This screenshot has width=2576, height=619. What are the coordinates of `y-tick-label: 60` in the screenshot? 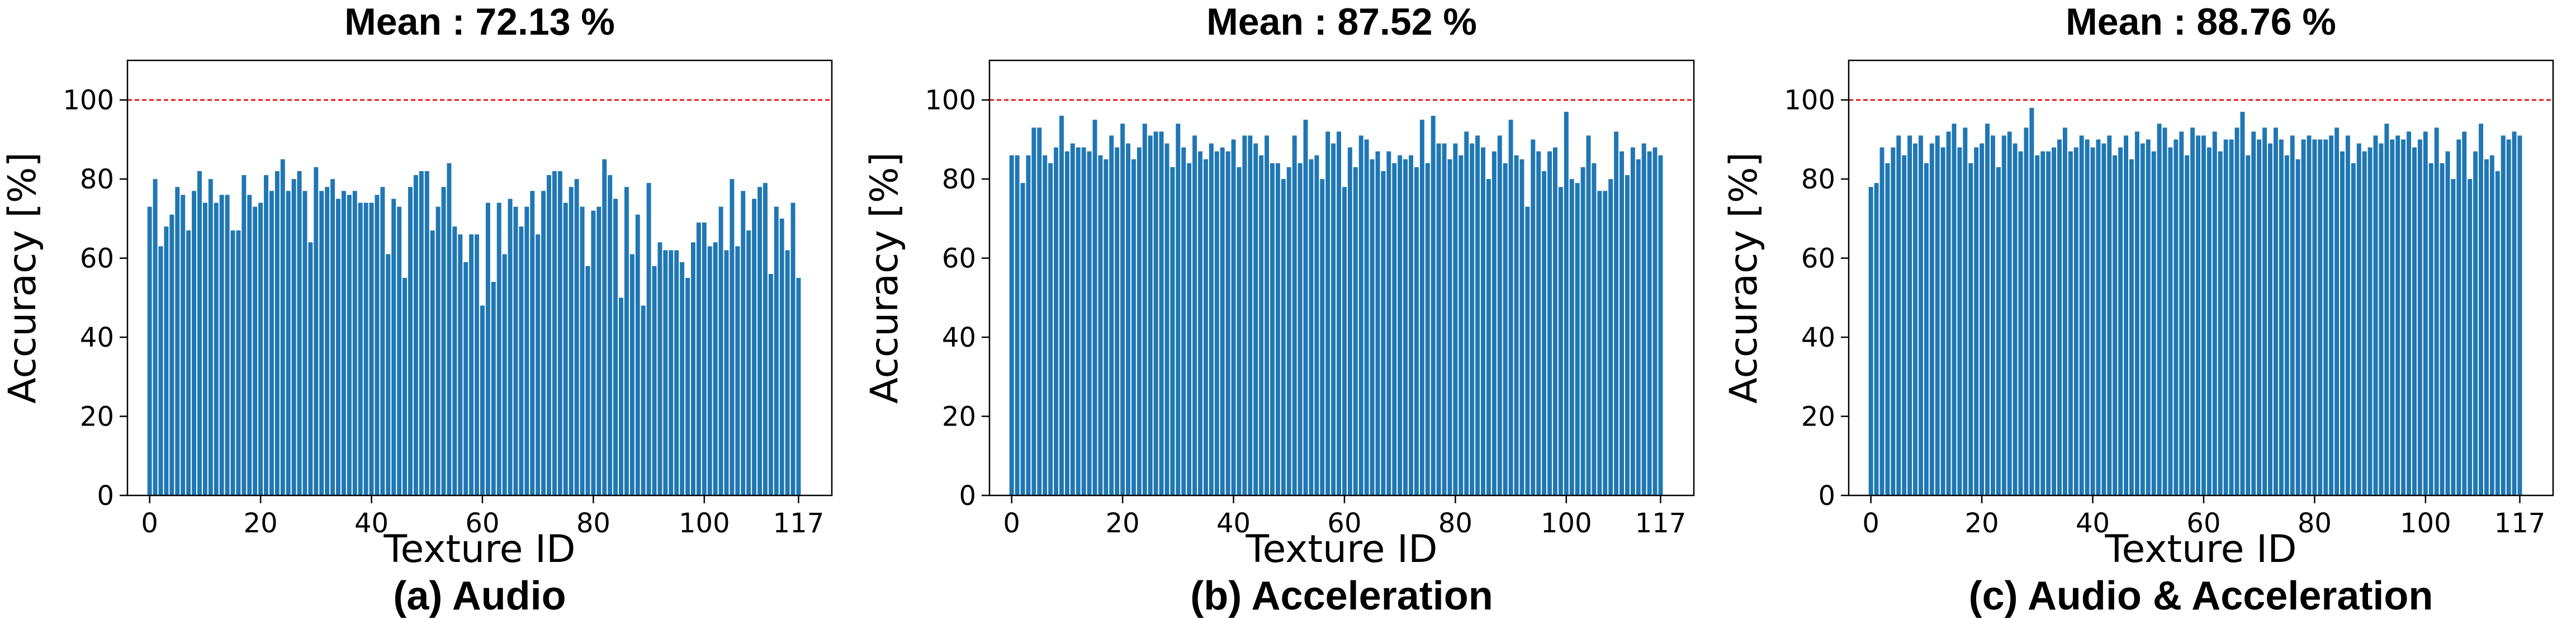 It's located at (959, 259).